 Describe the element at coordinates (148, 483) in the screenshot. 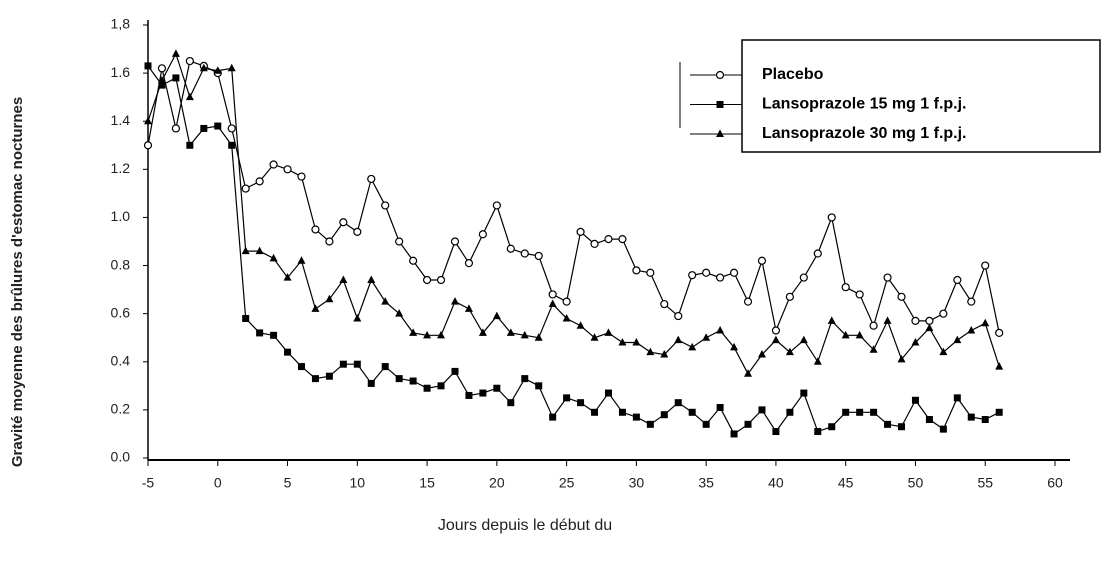

I see `x-tick-label: -5` at that location.